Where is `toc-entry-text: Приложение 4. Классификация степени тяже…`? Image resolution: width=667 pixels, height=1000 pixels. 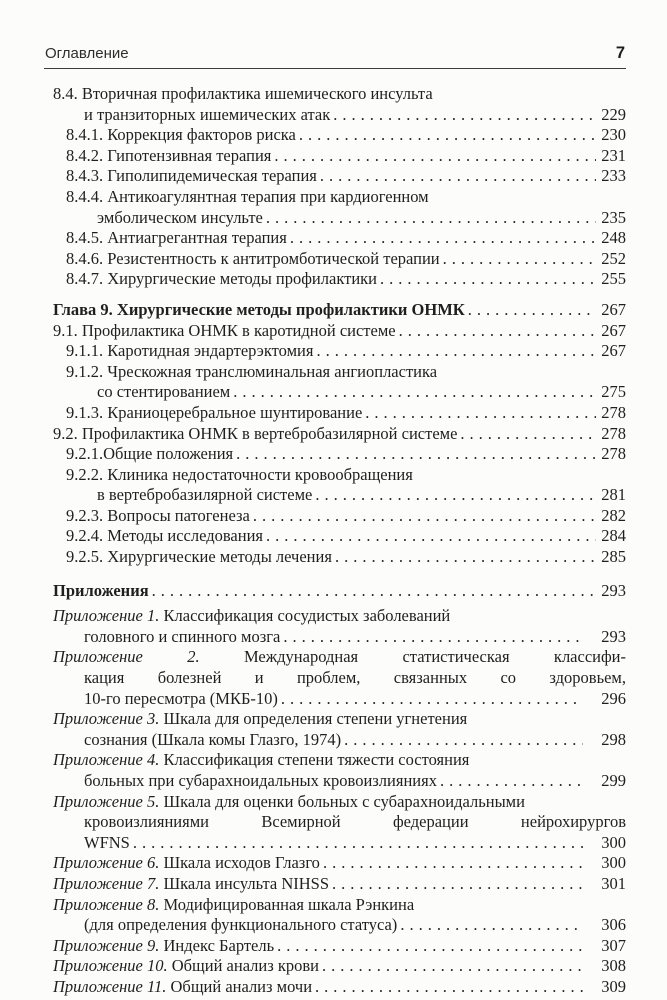 toc-entry-text: Приложение 4. Классификация степени тяже… is located at coordinates (261, 759).